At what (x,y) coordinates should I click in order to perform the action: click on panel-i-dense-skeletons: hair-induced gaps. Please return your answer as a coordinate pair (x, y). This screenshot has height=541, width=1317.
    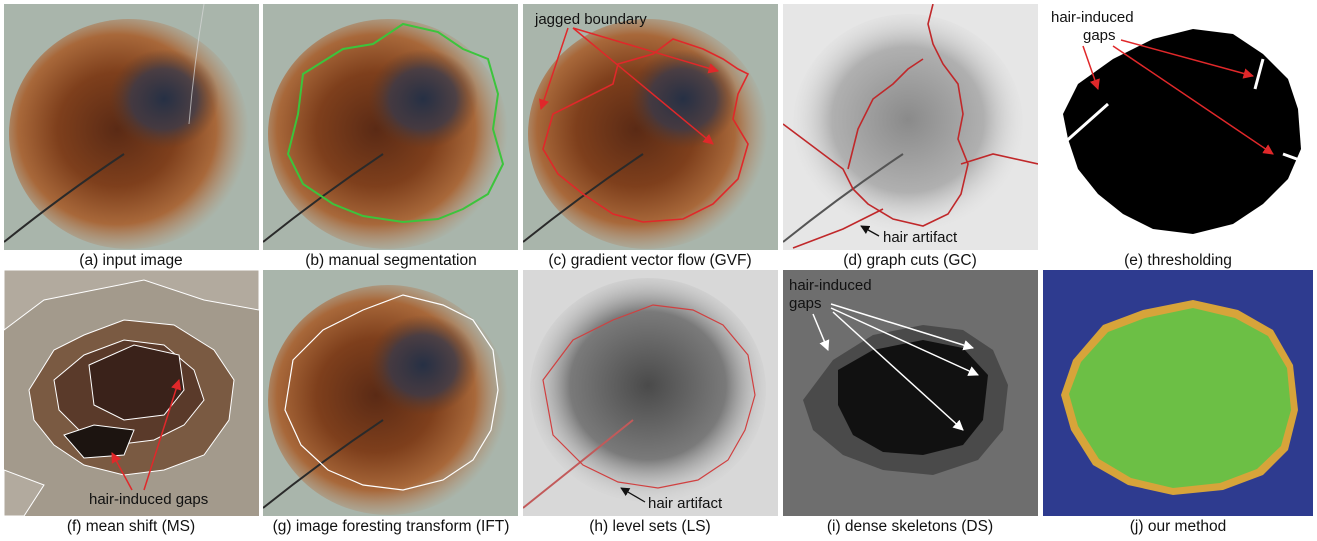
    Looking at the image, I should click on (910, 393).